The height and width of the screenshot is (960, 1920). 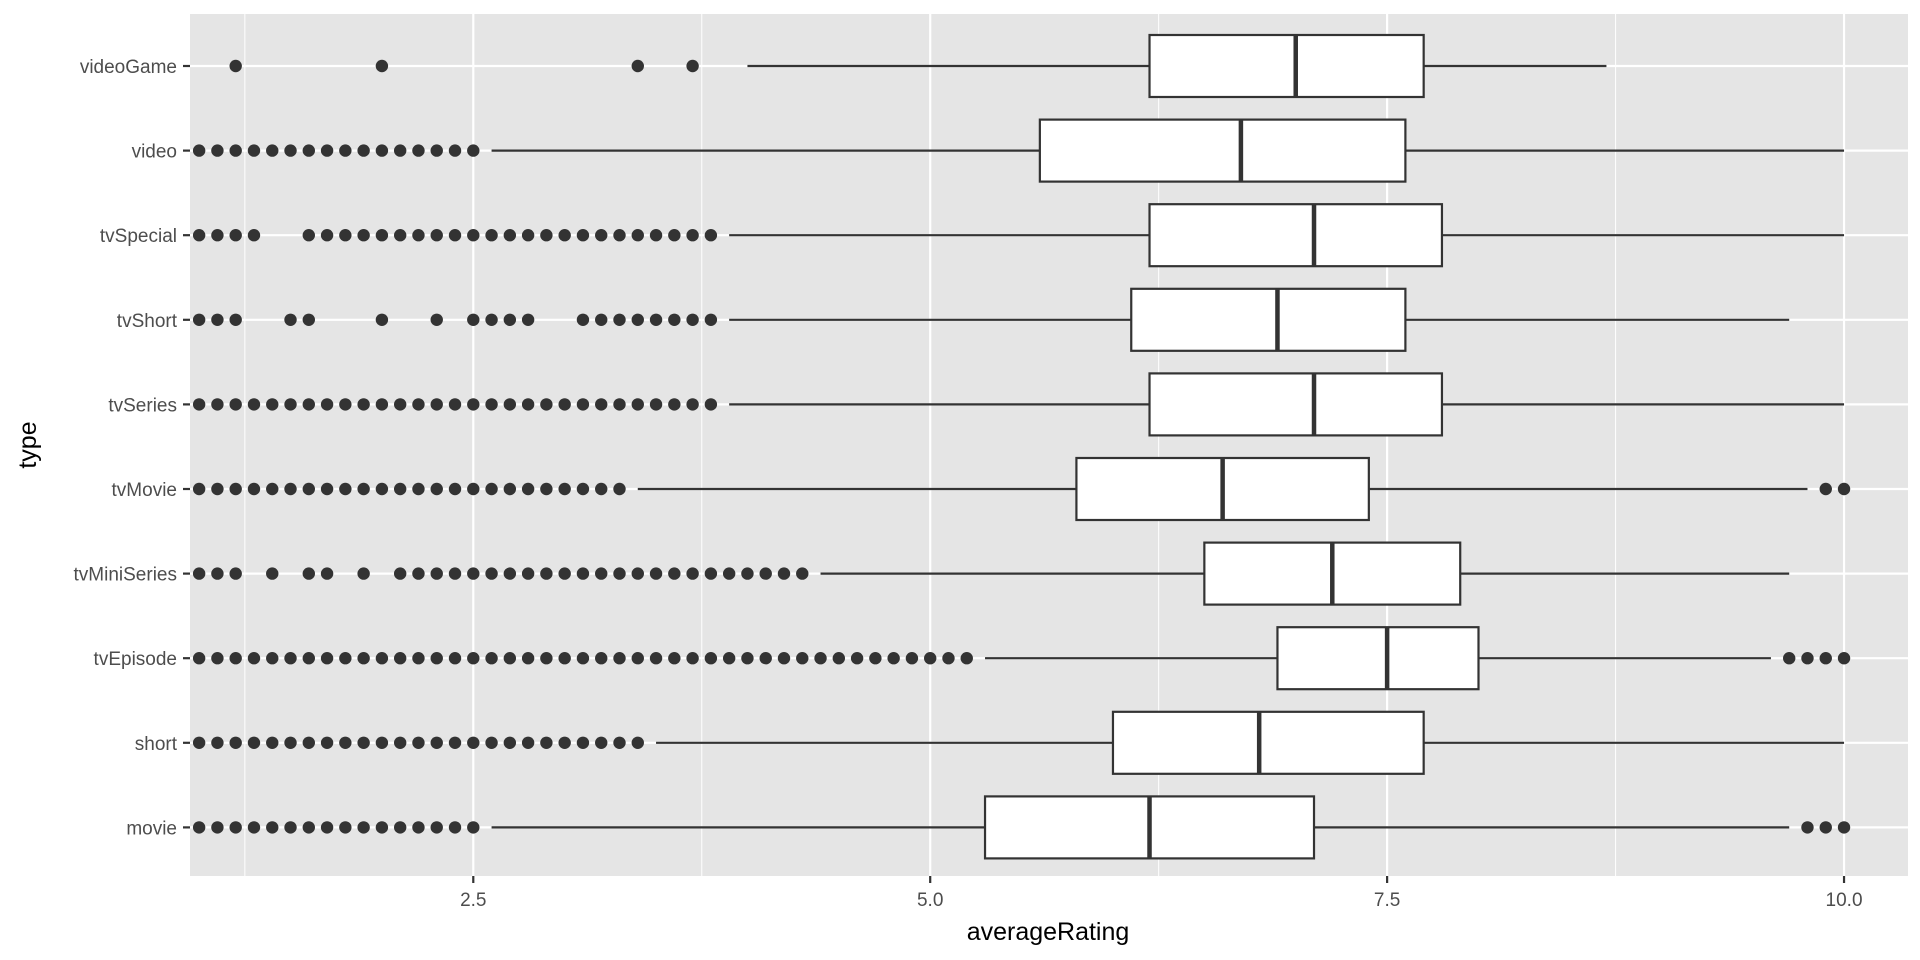 What do you see at coordinates (918, 66) in the screenshot?
I see `box-videoGame` at bounding box center [918, 66].